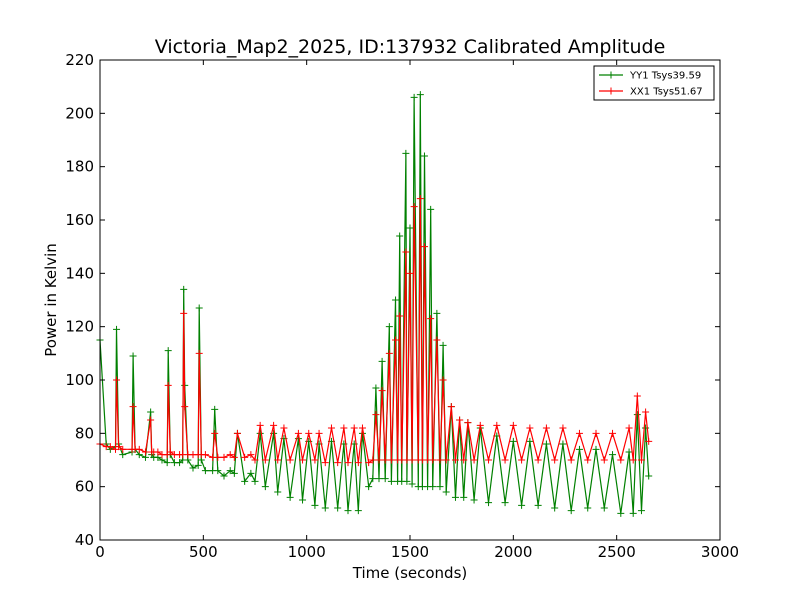 This screenshot has width=800, height=600. I want to click on y-tick-label: 100, so click(79, 380).